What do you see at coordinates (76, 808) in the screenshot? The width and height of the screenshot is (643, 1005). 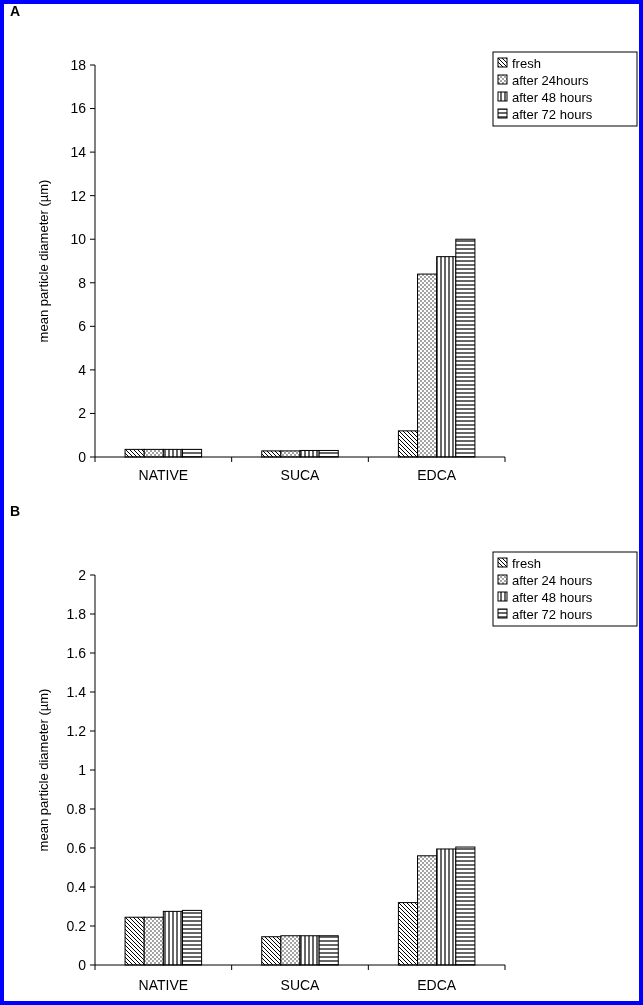 I see `y-tick-label: 0.8` at bounding box center [76, 808].